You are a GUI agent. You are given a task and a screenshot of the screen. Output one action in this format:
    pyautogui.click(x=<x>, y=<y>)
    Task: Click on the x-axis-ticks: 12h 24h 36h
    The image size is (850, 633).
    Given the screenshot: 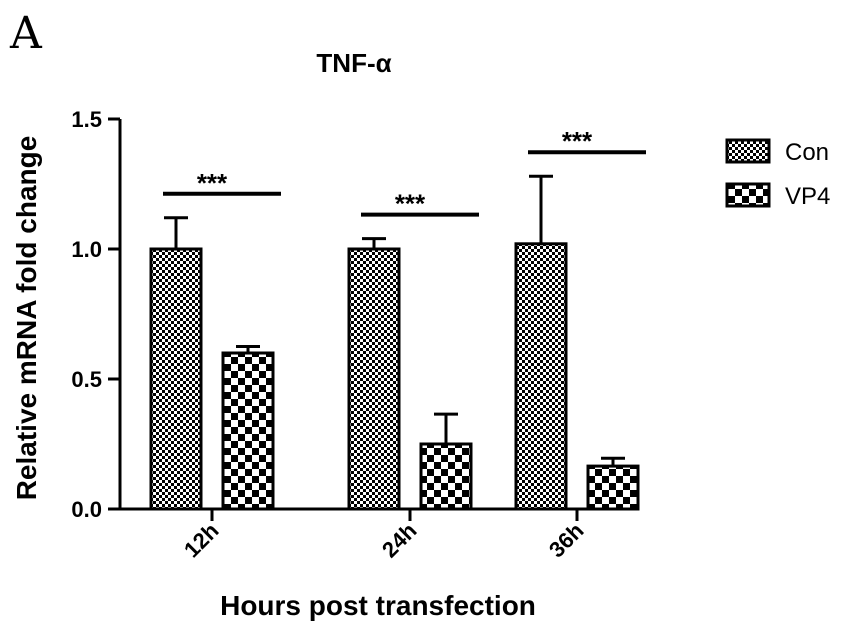 What is the action you would take?
    pyautogui.click(x=384, y=535)
    